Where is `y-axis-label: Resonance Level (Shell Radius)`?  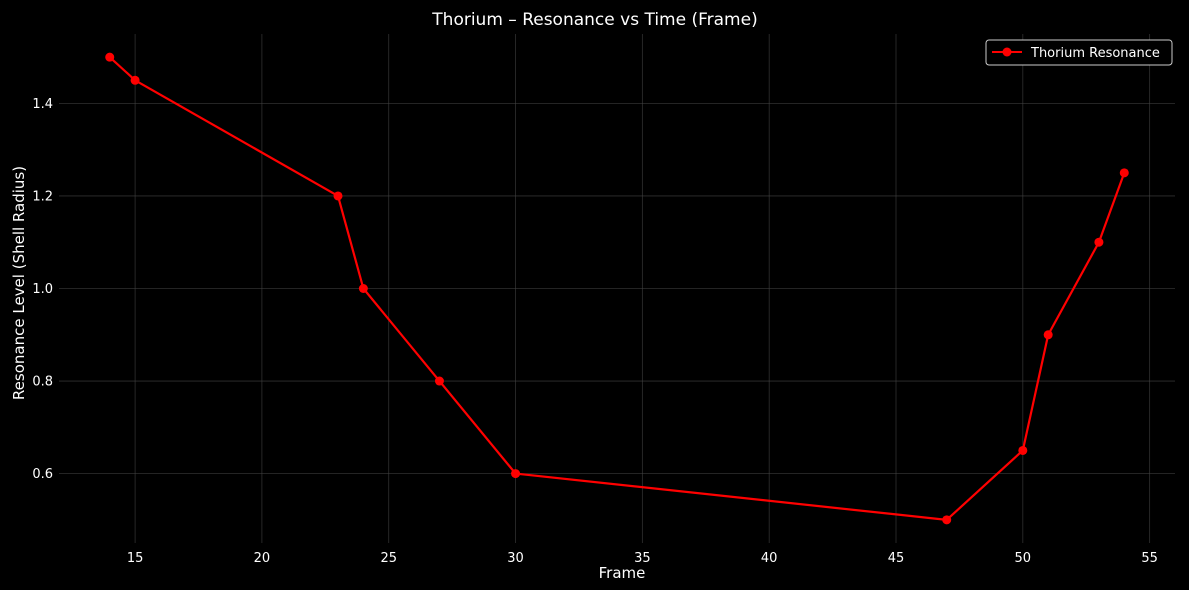 y-axis-label: Resonance Level (Shell Radius) is located at coordinates (19, 283).